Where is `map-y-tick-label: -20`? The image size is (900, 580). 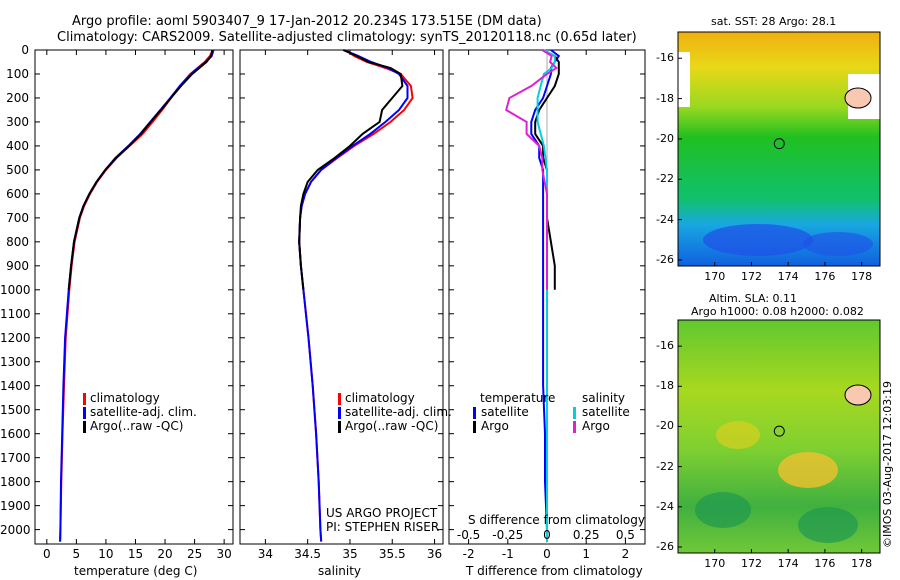
map-y-tick-label: -20 is located at coordinates (665, 138).